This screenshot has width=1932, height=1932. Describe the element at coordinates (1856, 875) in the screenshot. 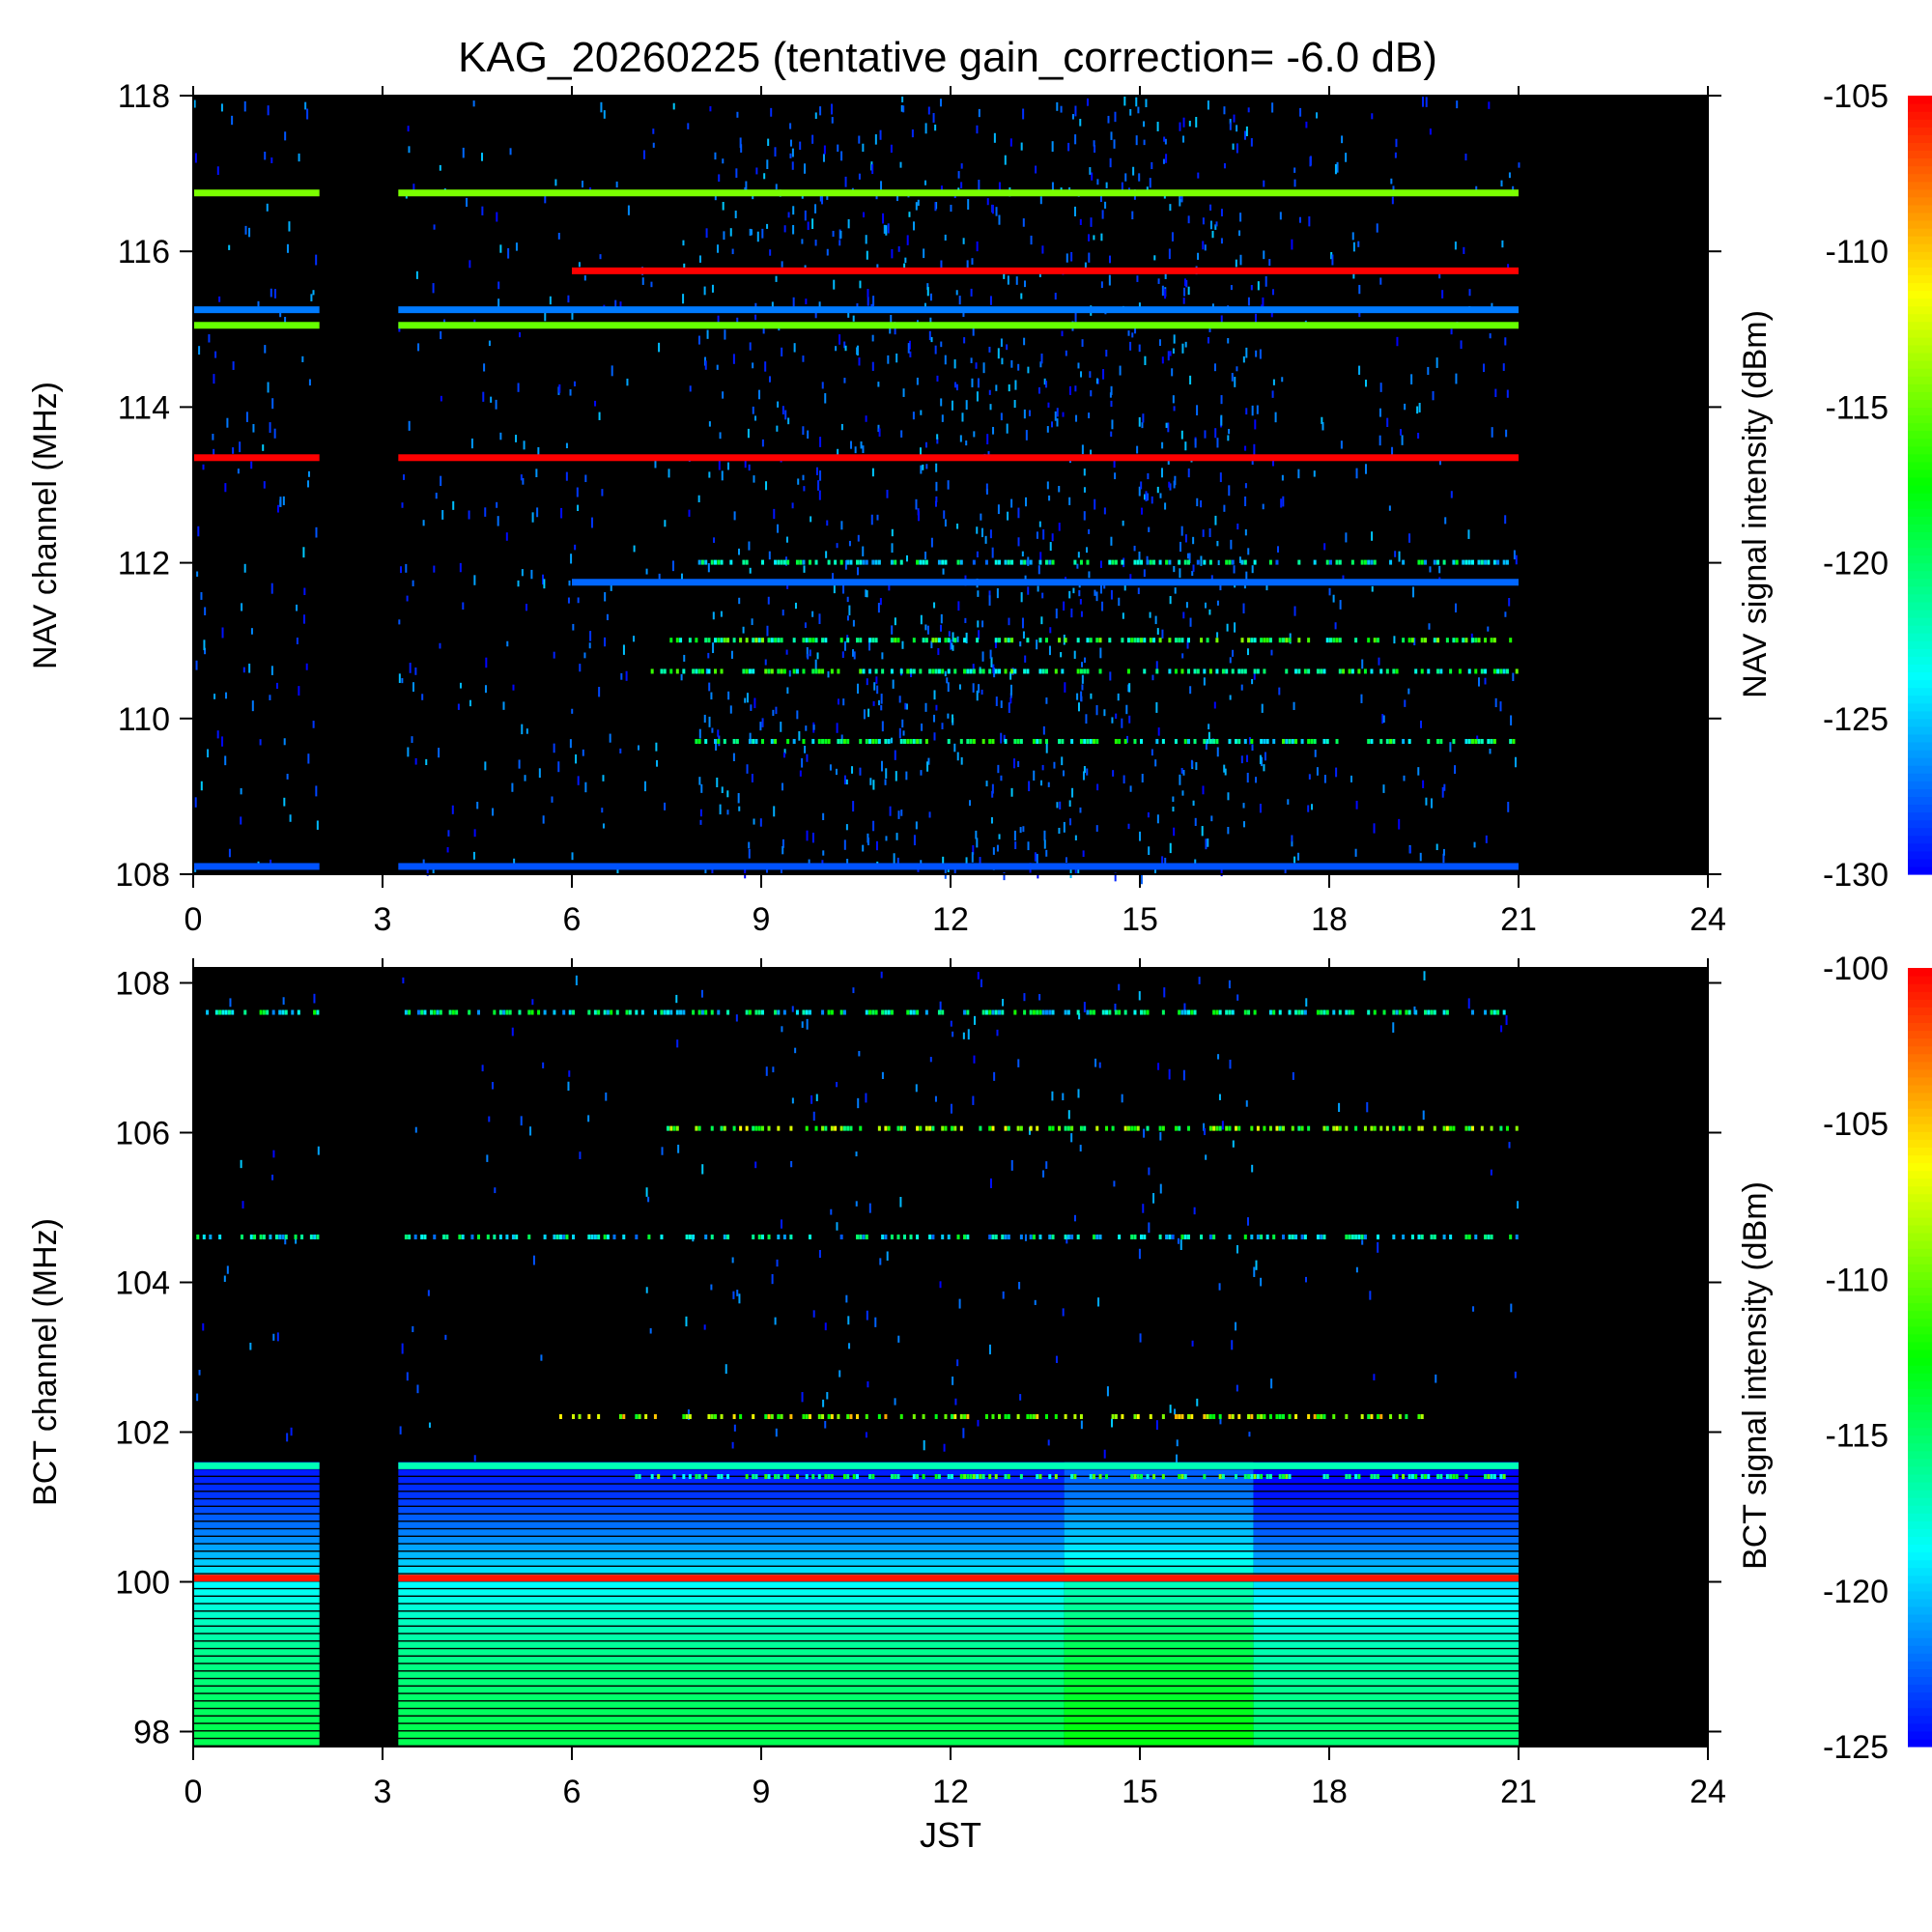

I see `nav-colorbar-tick-label: -130` at that location.